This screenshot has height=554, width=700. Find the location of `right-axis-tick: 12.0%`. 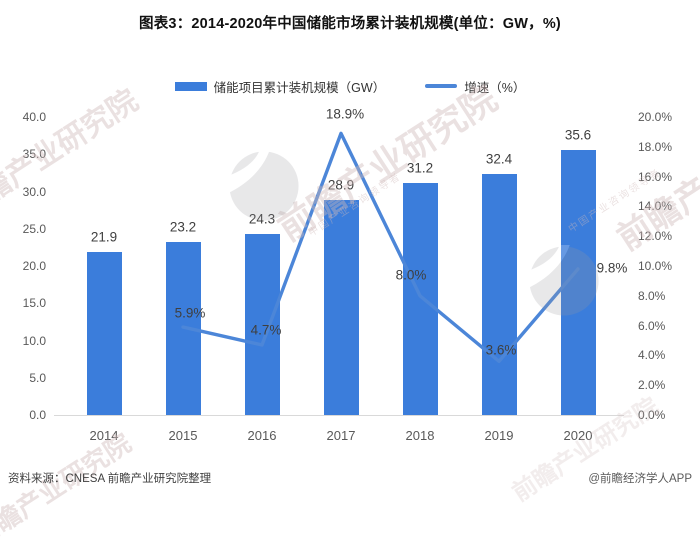

right-axis-tick: 12.0% is located at coordinates (655, 236).